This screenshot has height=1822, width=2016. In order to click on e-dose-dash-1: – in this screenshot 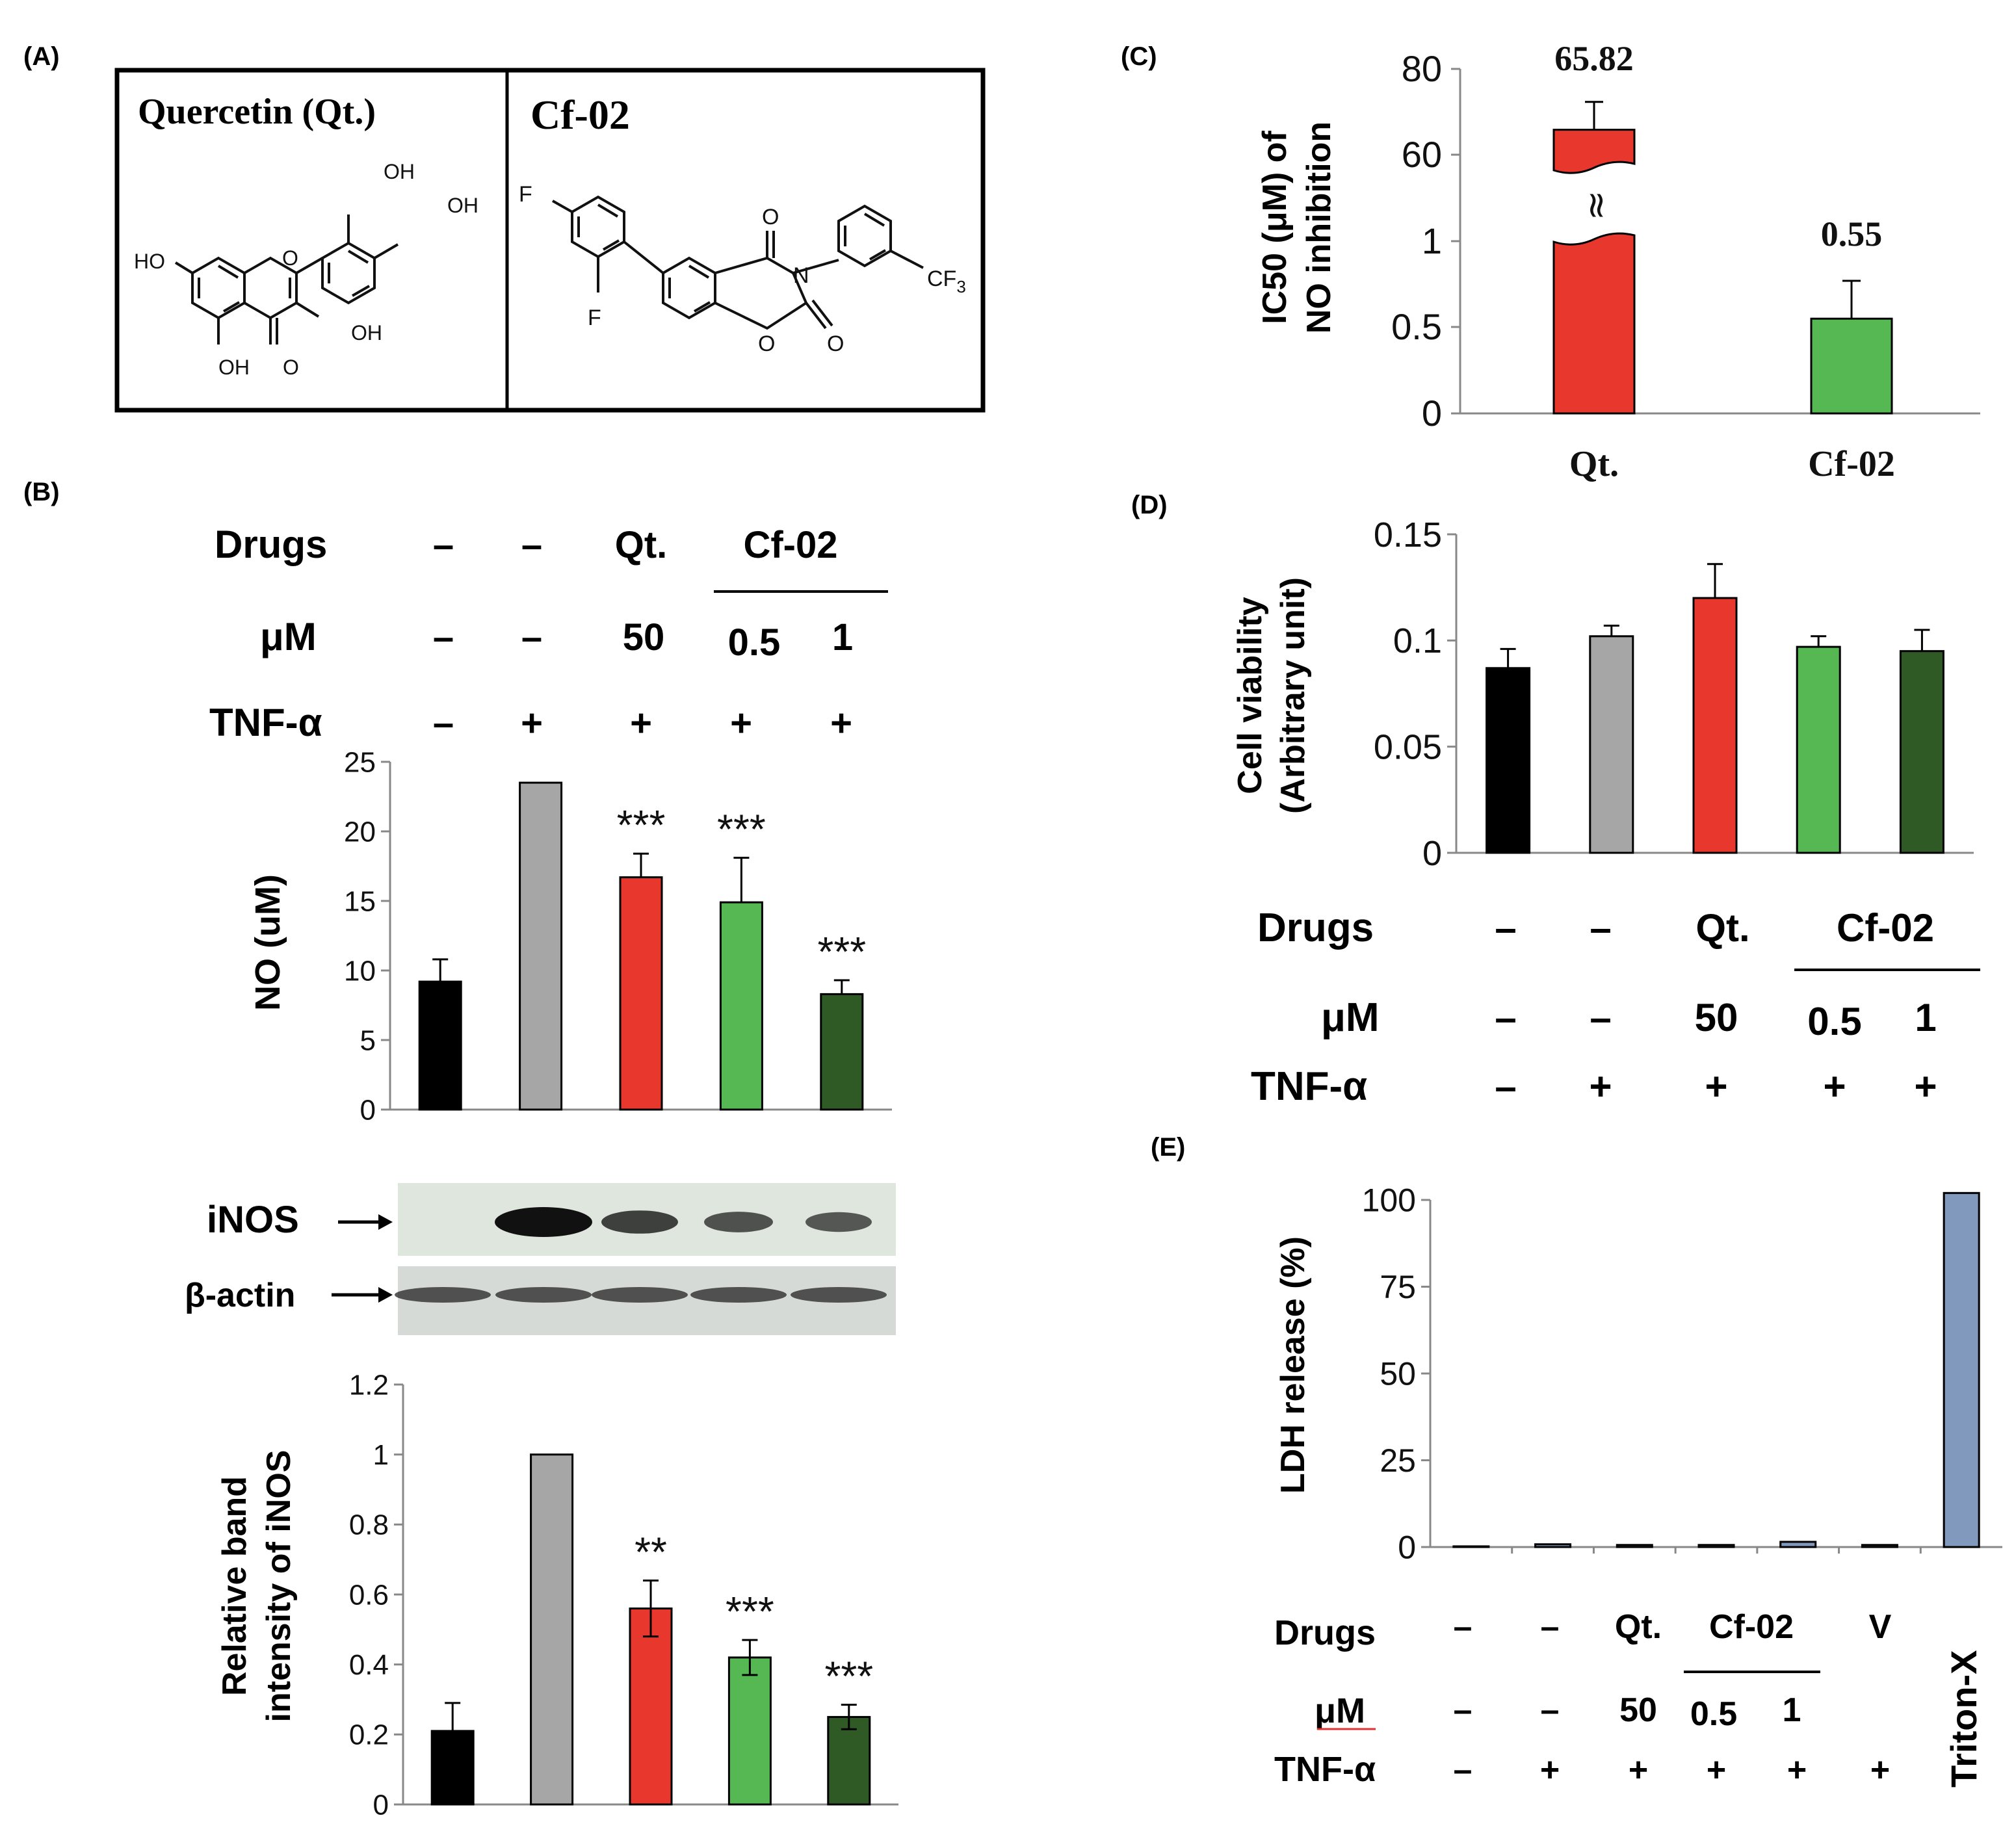, I will do `click(1463, 1710)`.